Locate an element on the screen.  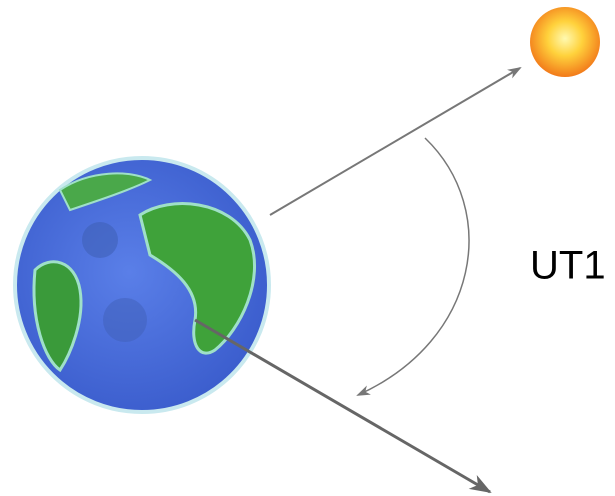
sun is located at coordinates (565, 42).